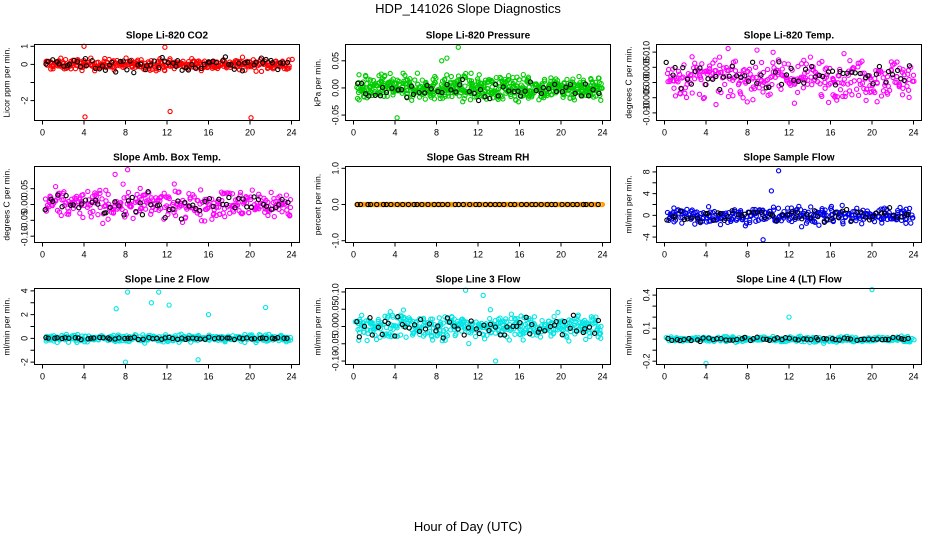  I want to click on x-tick-label: 0, so click(664, 377).